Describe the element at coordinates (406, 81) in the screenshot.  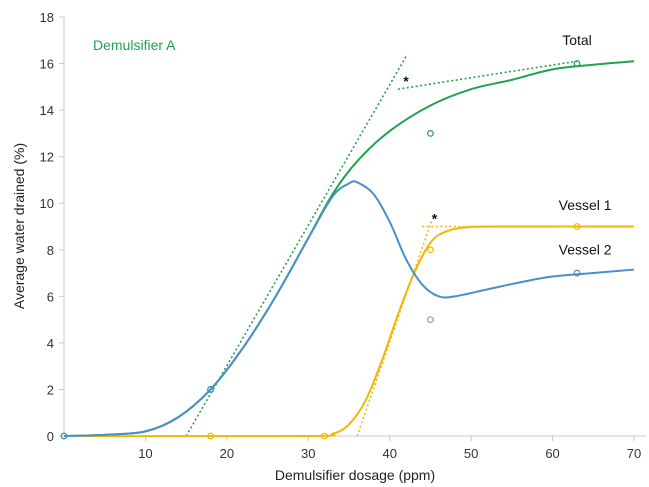
I see `total-asterisk: *` at that location.